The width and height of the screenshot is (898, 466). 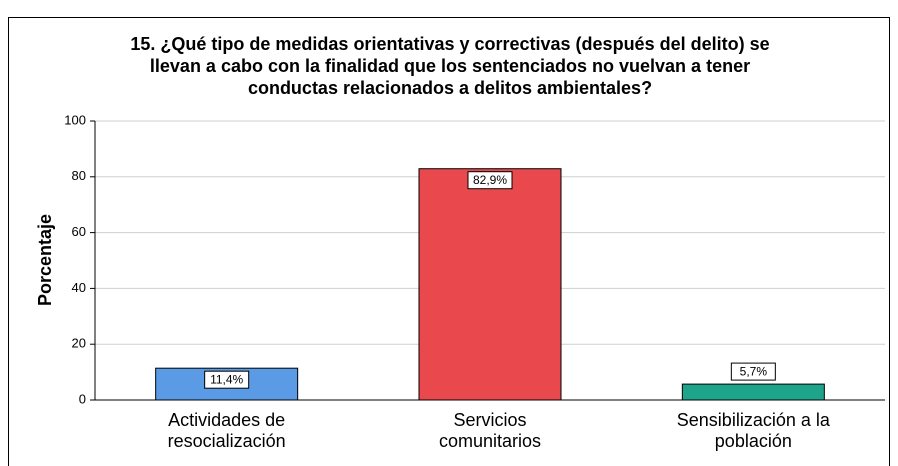 I want to click on x-tick-label-line: Servicios, so click(x=489, y=420).